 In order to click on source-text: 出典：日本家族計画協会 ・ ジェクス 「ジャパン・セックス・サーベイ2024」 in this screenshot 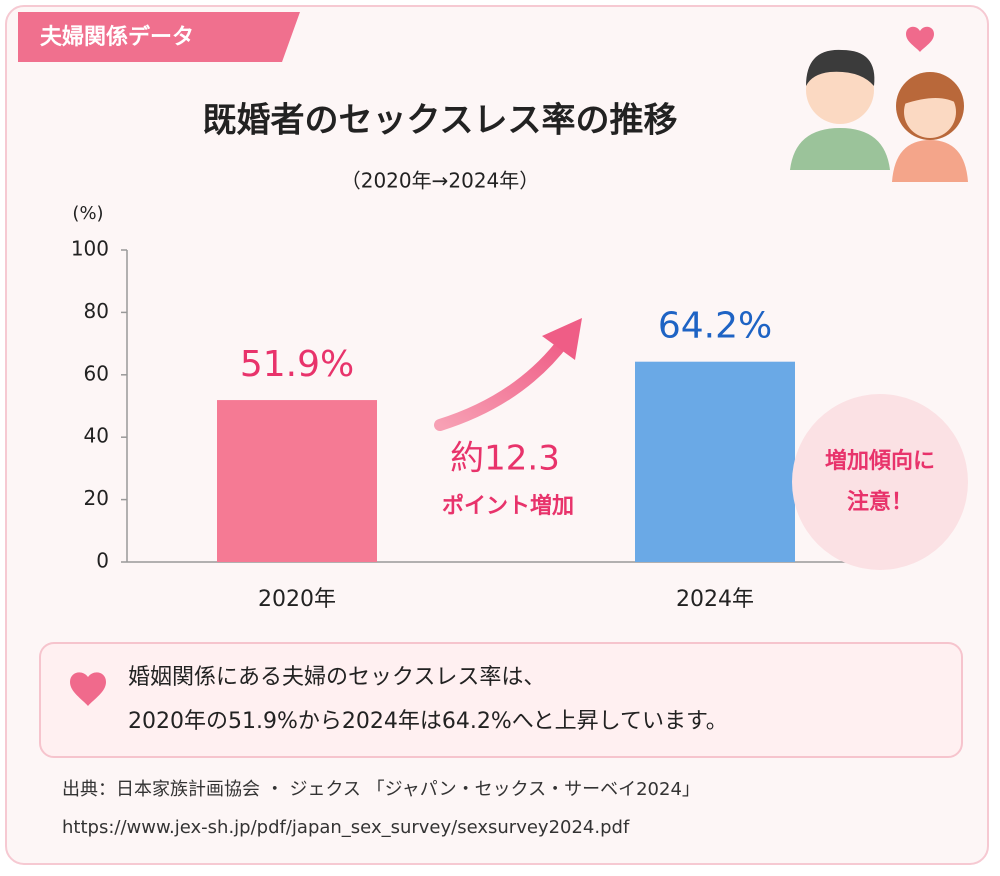, I will do `click(381, 789)`.